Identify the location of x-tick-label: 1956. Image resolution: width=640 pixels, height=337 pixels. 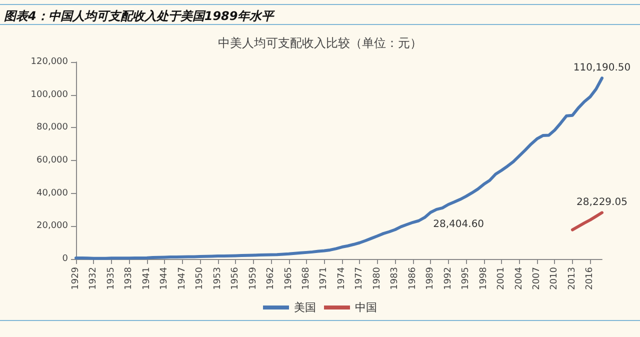
(235, 278).